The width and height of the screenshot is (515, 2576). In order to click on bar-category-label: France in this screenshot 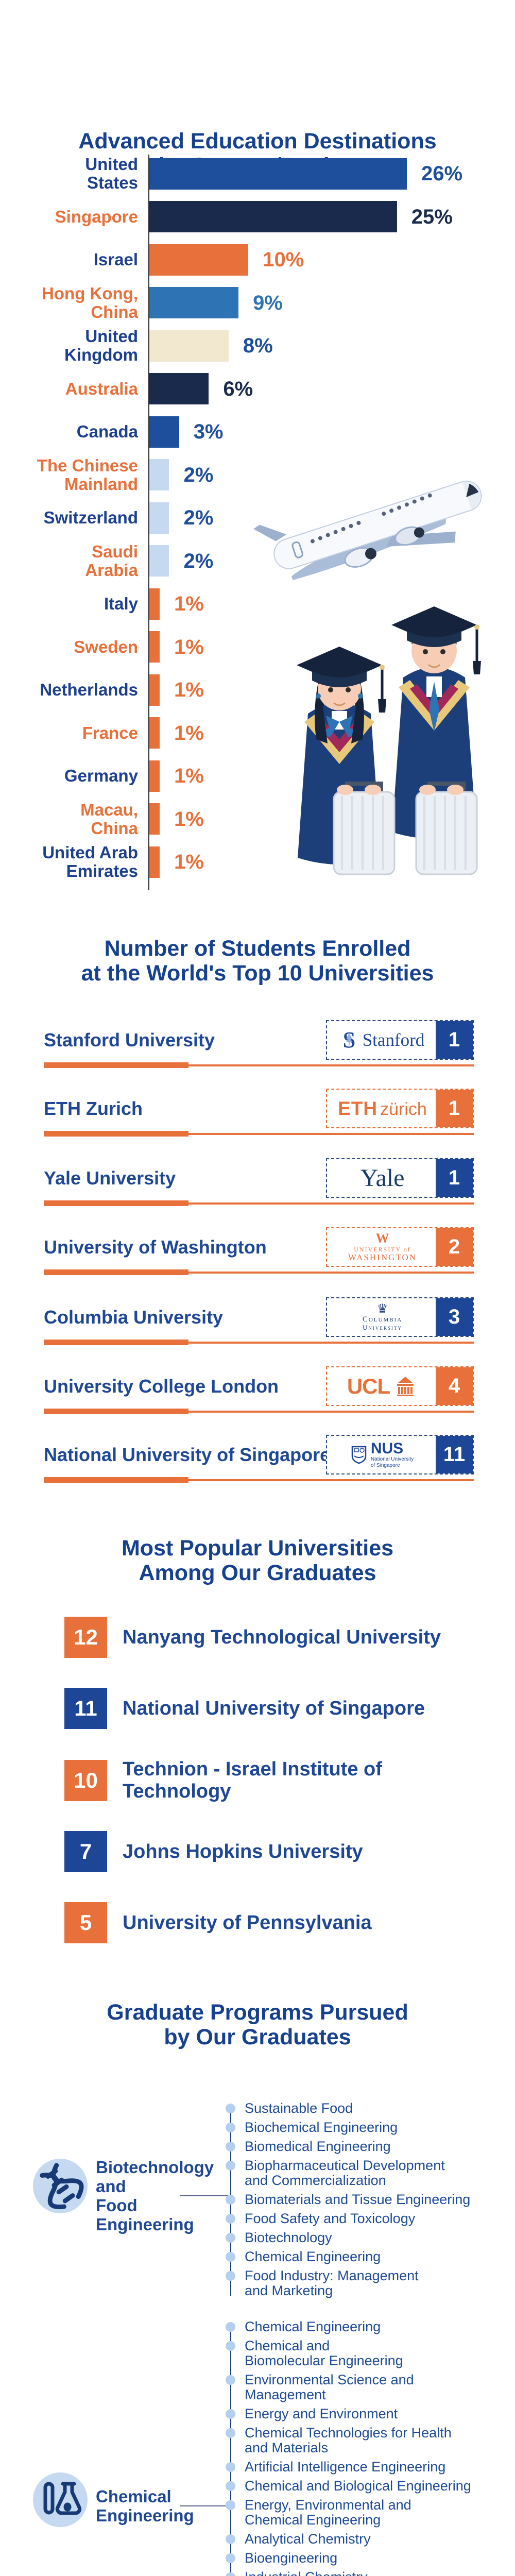, I will do `click(110, 732)`.